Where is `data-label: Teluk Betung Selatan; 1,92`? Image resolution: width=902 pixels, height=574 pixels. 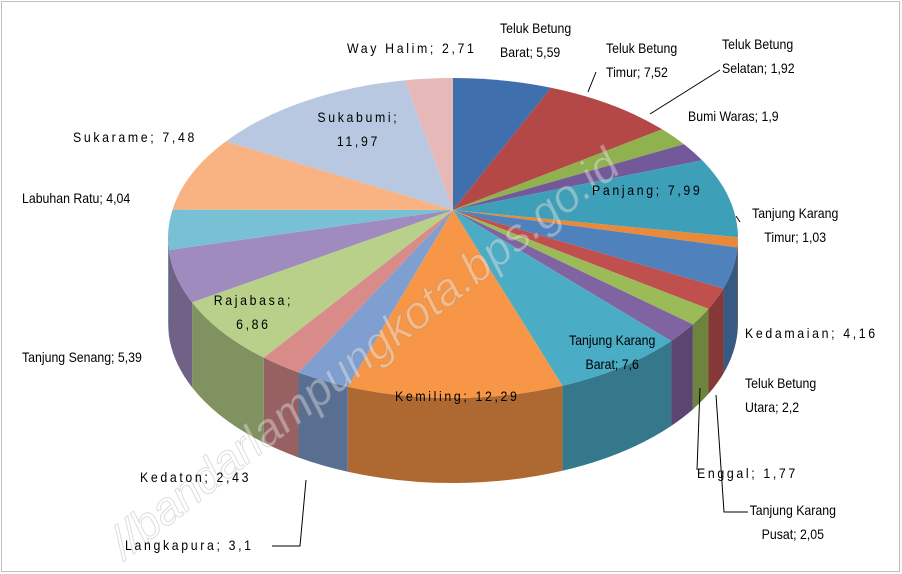 data-label: Teluk Betung Selatan; 1,92 is located at coordinates (766, 56).